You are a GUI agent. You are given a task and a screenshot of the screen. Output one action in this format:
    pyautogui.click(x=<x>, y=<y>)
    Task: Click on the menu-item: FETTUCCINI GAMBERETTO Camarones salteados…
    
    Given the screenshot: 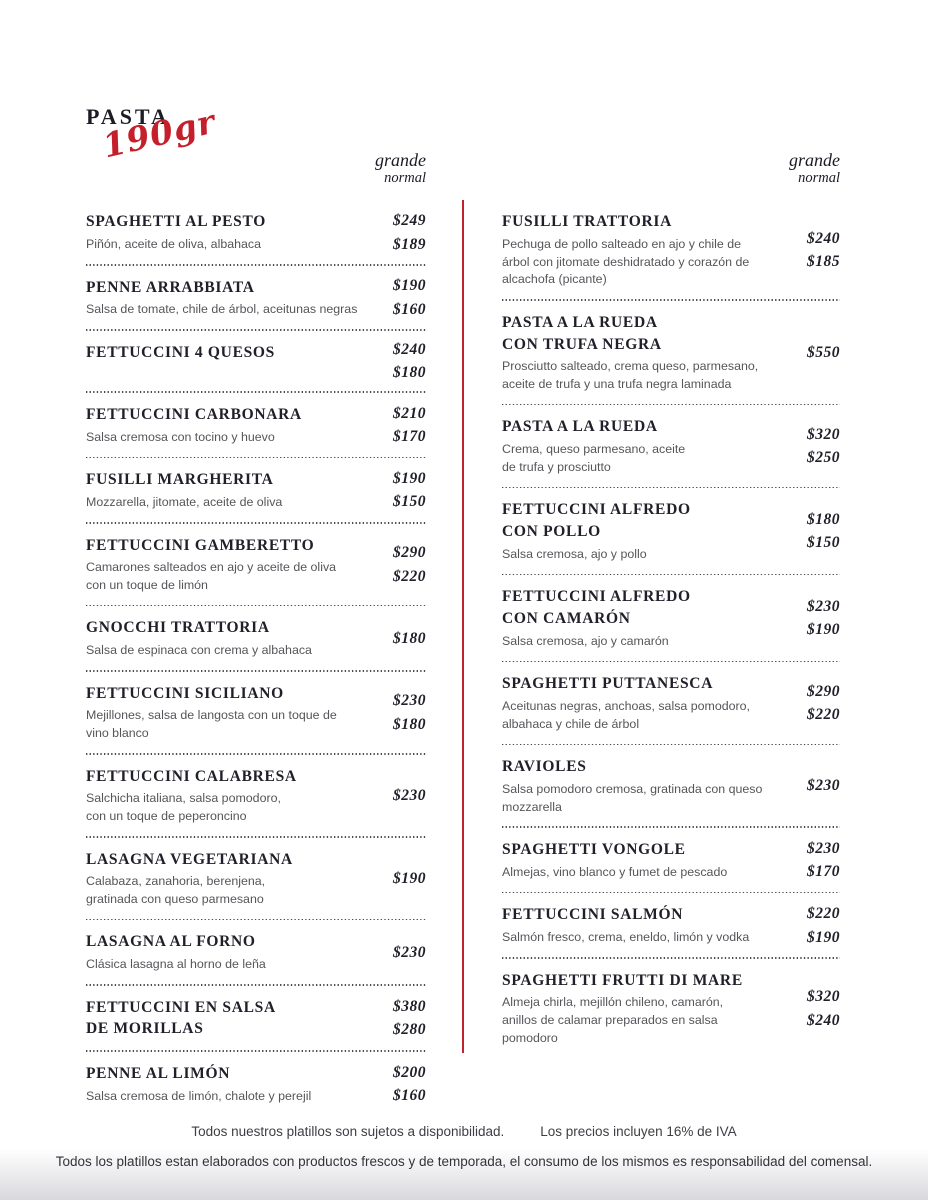 What is the action you would take?
    pyautogui.click(x=256, y=564)
    